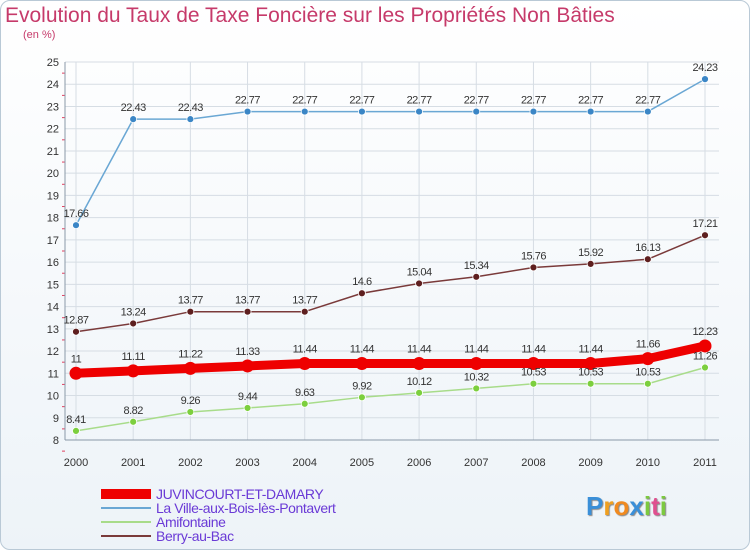  What do you see at coordinates (608, 506) in the screenshot?
I see `logo-letter: r` at bounding box center [608, 506].